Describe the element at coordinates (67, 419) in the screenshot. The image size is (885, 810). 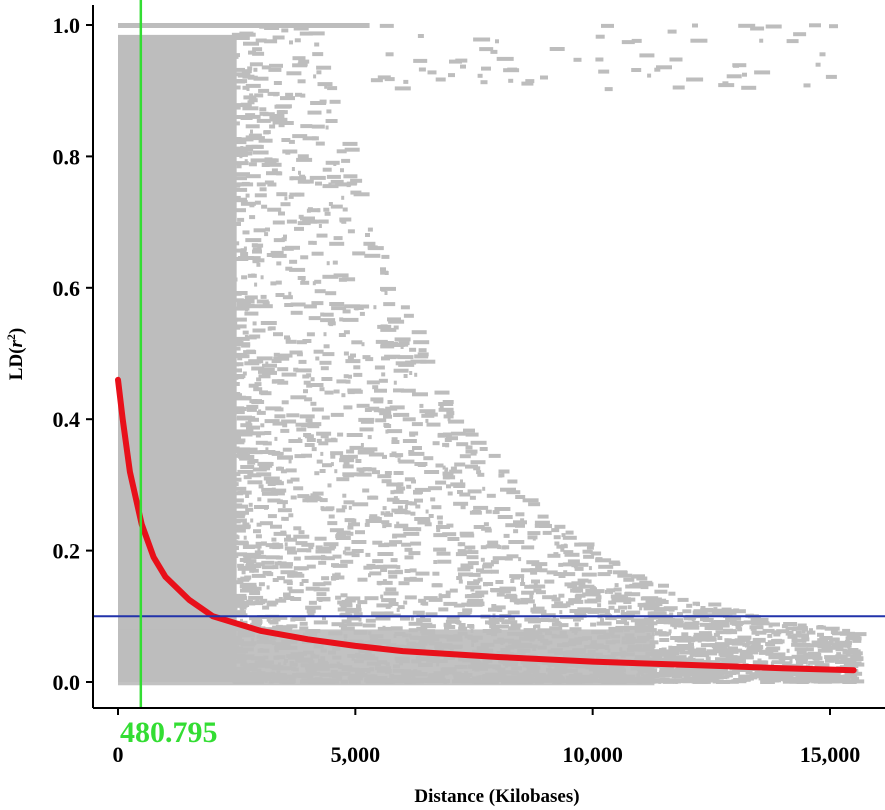
I see `y-tick-label: 0.4` at that location.